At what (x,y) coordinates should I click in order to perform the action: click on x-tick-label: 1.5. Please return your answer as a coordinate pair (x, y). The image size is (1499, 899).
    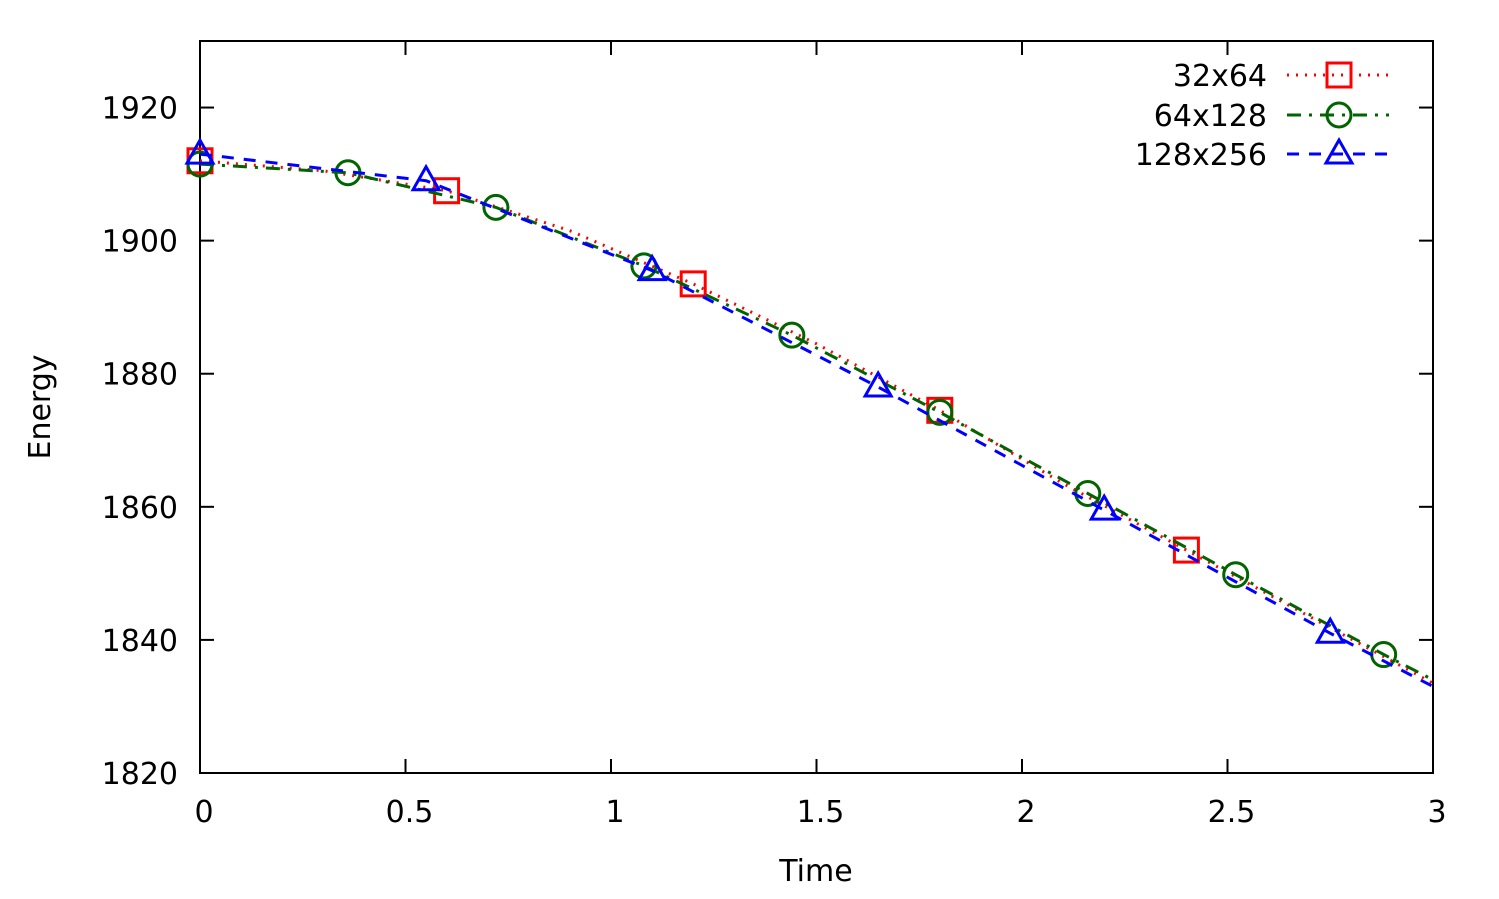
    Looking at the image, I should click on (821, 812).